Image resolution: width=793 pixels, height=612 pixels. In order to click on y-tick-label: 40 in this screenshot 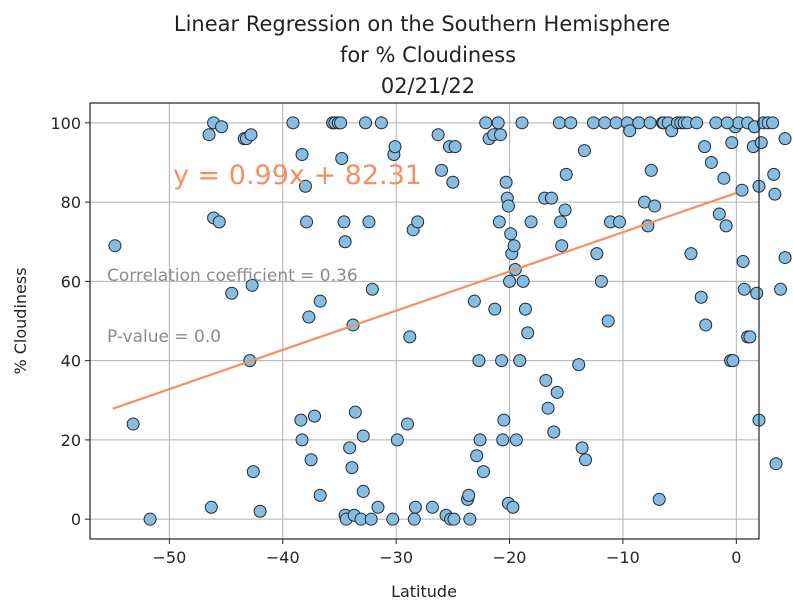, I will do `click(71, 361)`.